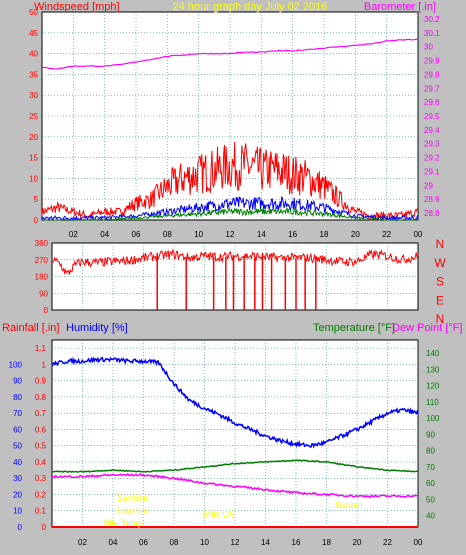  I want to click on humidity-panel-x-axis: 02 04 06 08 10 12 14 16 18 20 22 00, so click(250, 542).